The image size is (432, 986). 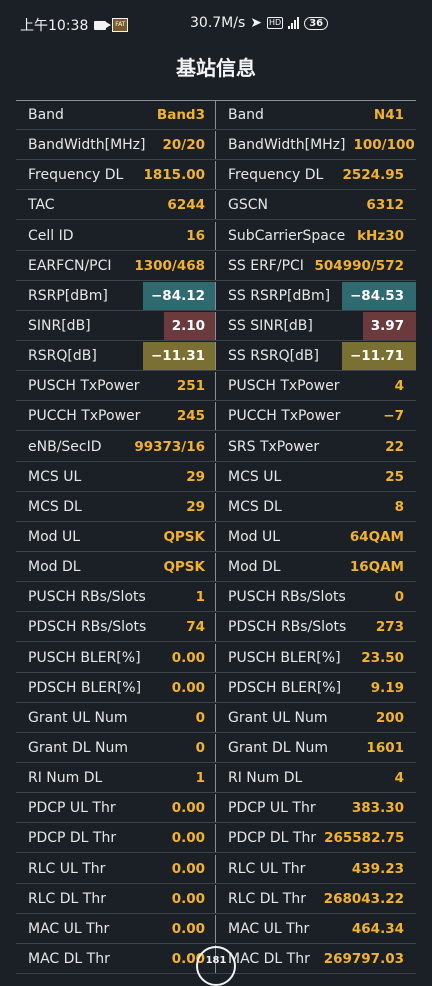 What do you see at coordinates (316, 236) in the screenshot?
I see `nr-cell: SubCarrierSpace kHz30` at bounding box center [316, 236].